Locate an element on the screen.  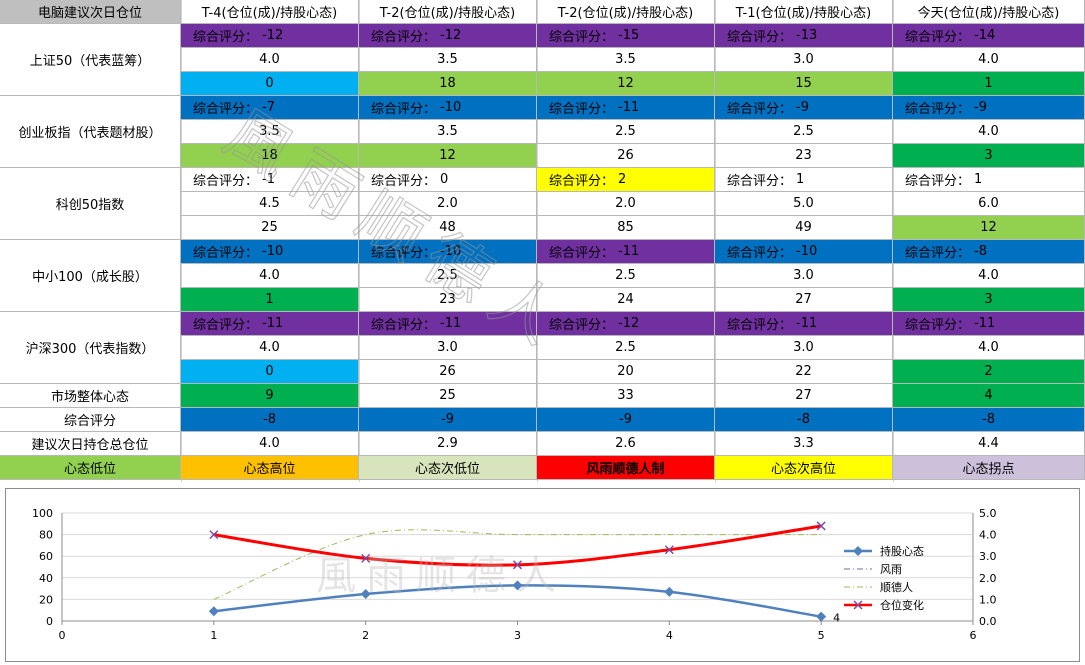
legend-cell: 心态次低位 is located at coordinates (448, 468).